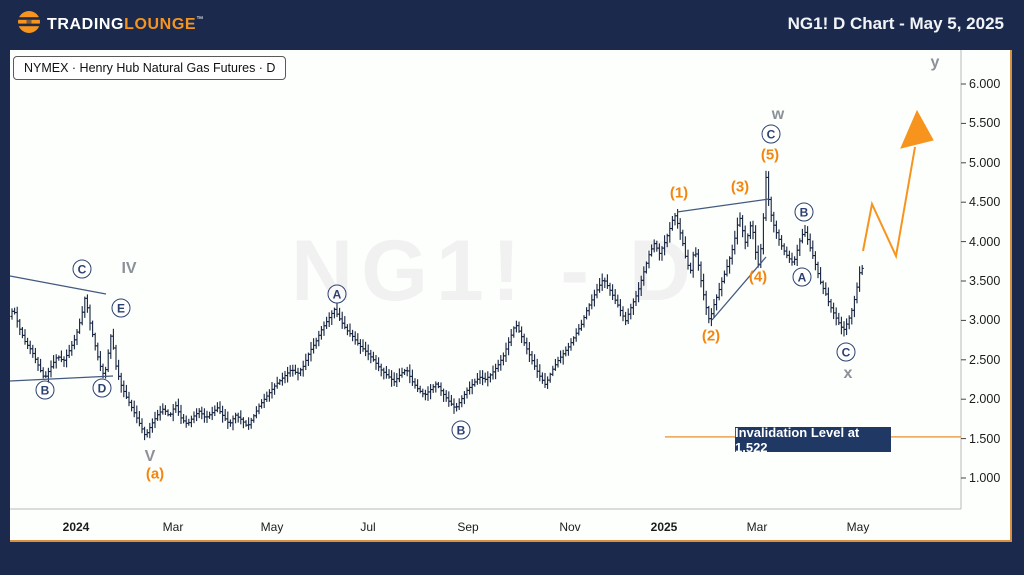 The height and width of the screenshot is (575, 1024). Describe the element at coordinates (29, 24) in the screenshot. I see `tradinglounge-icon` at that location.